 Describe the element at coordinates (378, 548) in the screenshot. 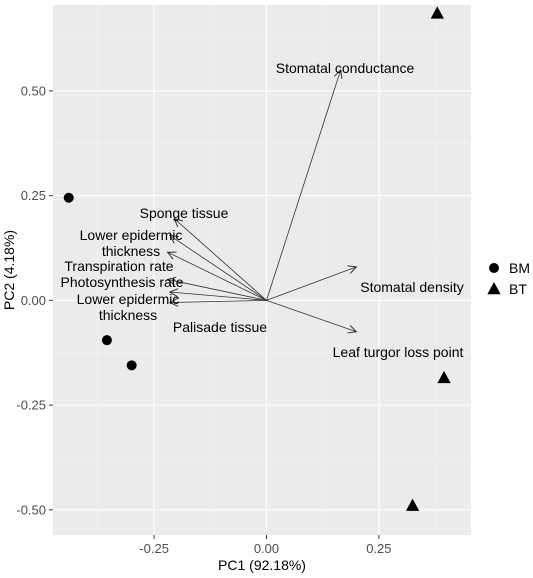

I see `x-tick-label: 0.25` at that location.